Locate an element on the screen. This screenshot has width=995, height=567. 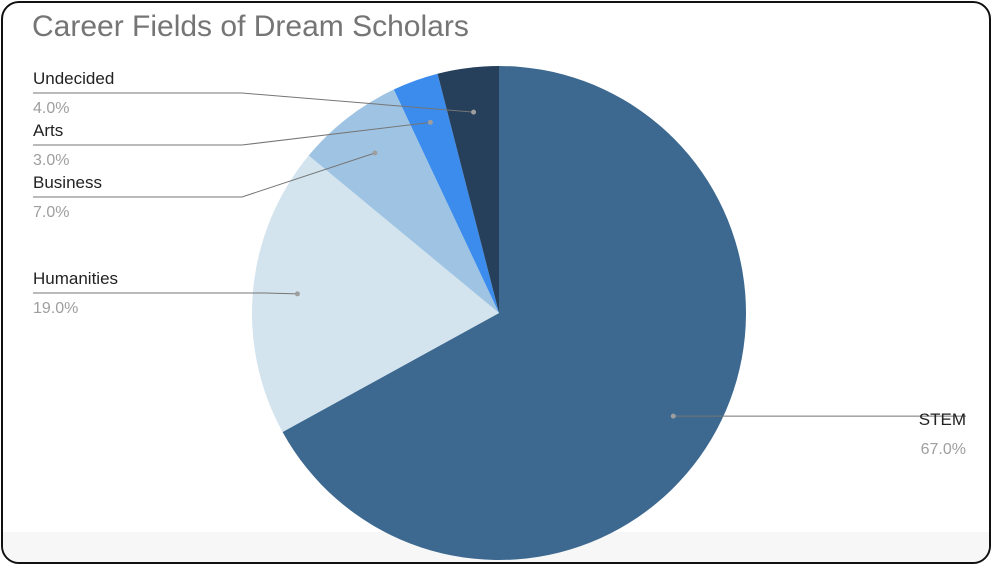
slice-value-arts: 3.0% is located at coordinates (51, 160).